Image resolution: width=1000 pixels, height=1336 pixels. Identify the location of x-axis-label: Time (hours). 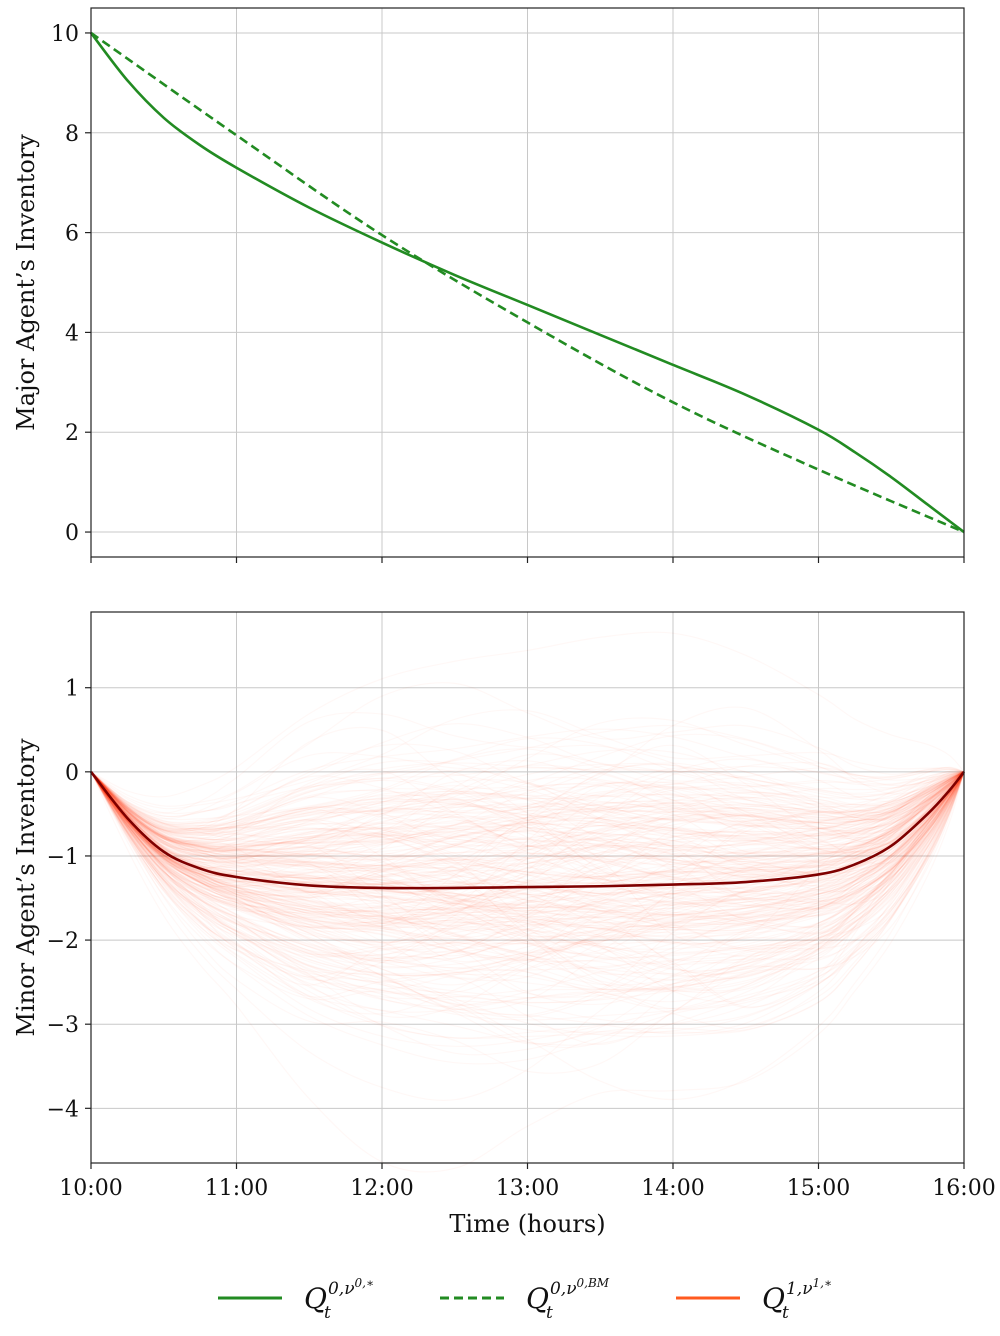
(527, 1224).